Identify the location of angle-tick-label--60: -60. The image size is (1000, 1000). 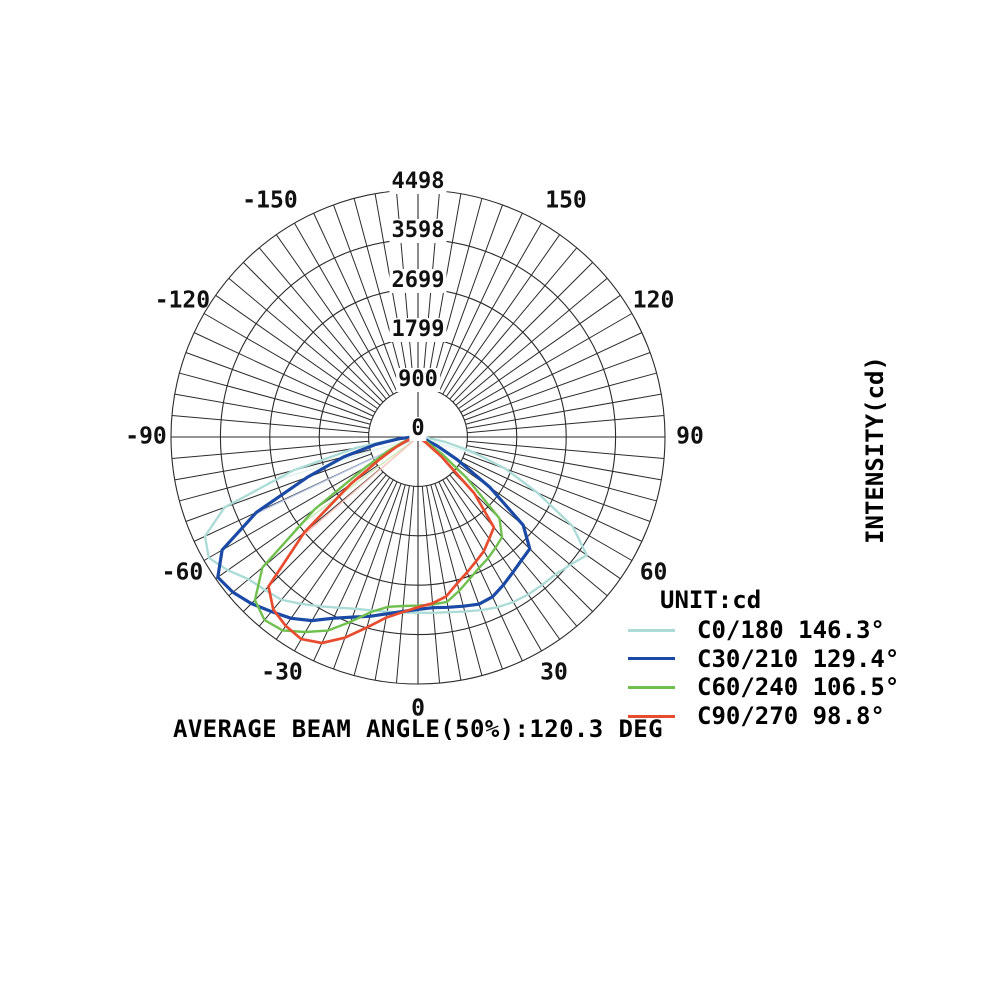
(182, 572).